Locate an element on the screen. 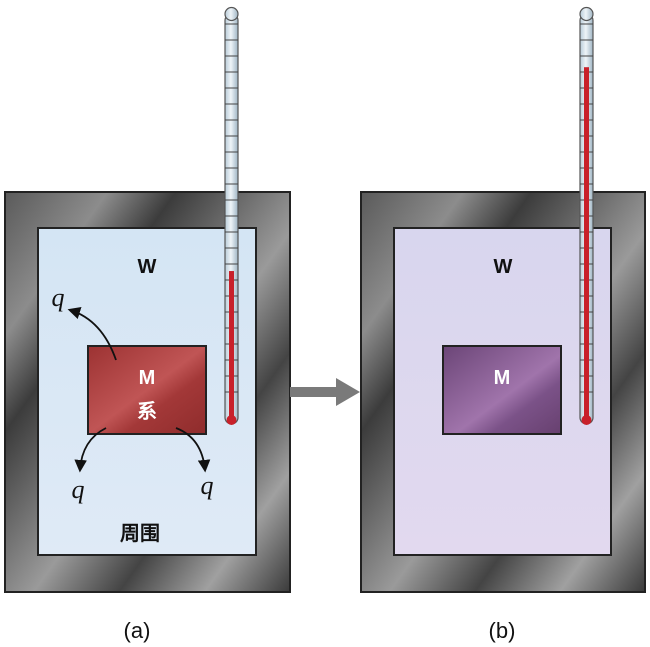  heat-label-3: q is located at coordinates (207, 485).